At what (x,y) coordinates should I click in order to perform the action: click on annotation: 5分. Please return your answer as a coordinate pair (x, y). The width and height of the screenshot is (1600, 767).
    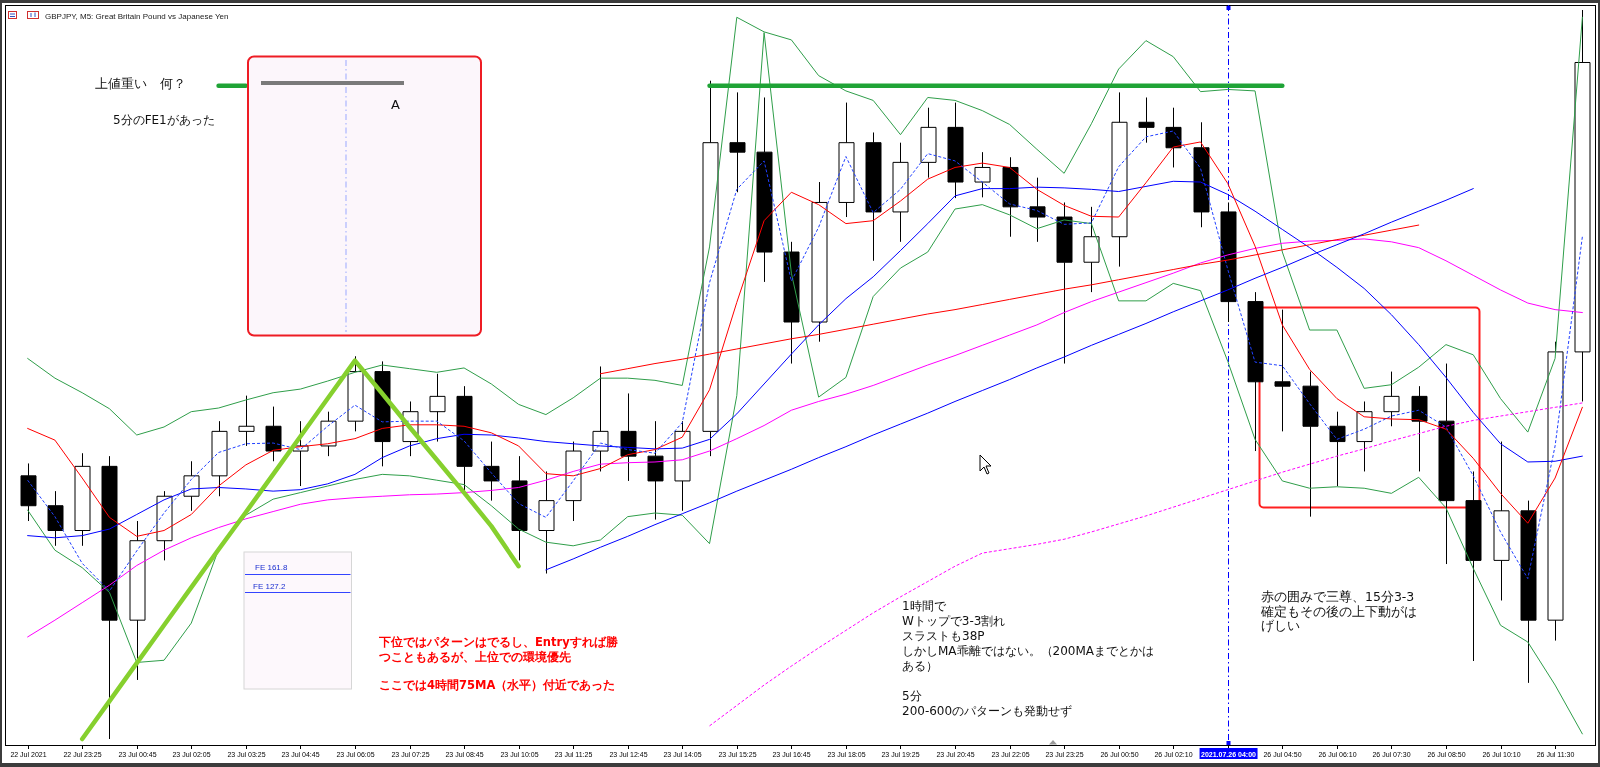
    Looking at the image, I should click on (912, 696).